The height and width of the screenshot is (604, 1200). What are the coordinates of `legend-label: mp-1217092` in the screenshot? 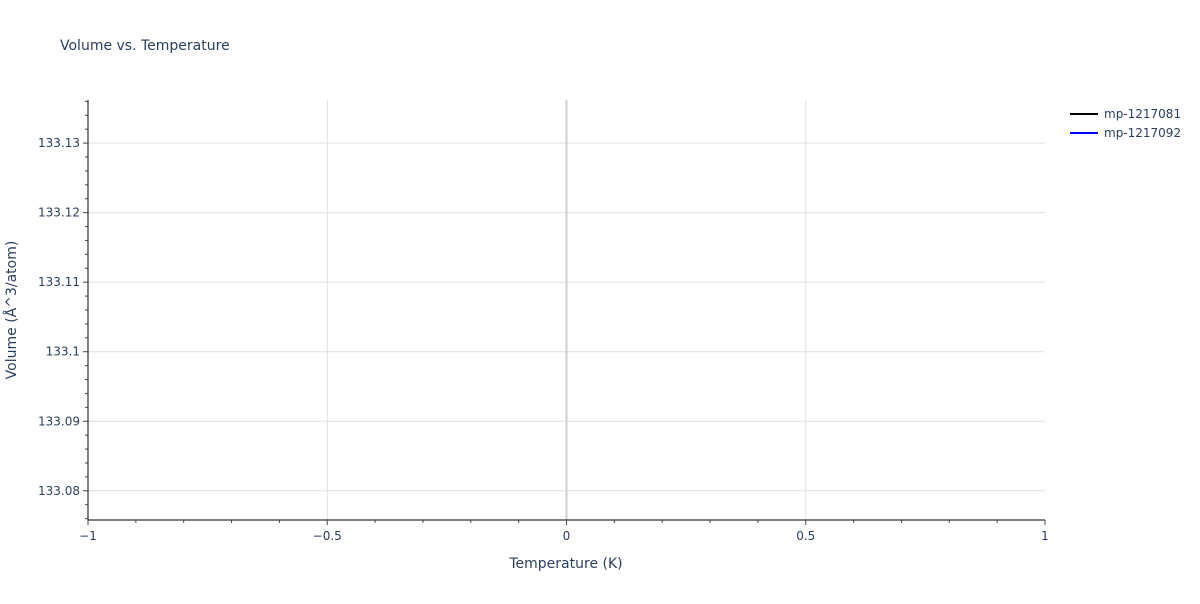 It's located at (1142, 133).